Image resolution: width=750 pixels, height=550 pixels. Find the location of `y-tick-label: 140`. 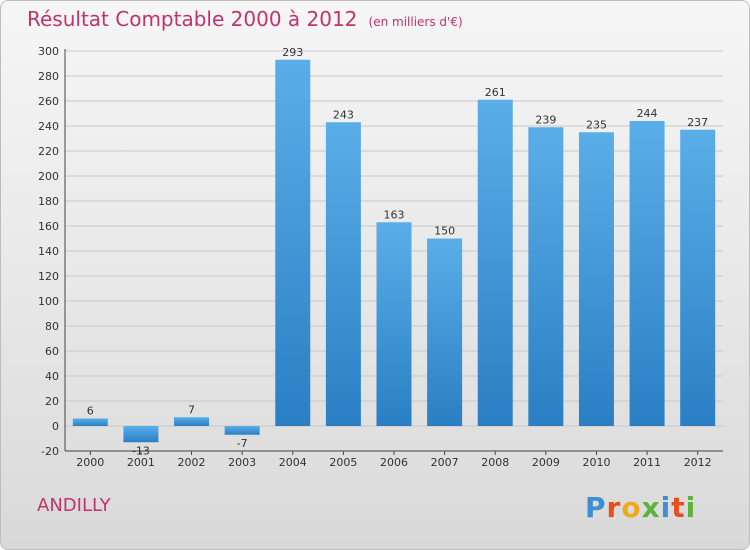

y-tick-label: 140 is located at coordinates (48, 251).